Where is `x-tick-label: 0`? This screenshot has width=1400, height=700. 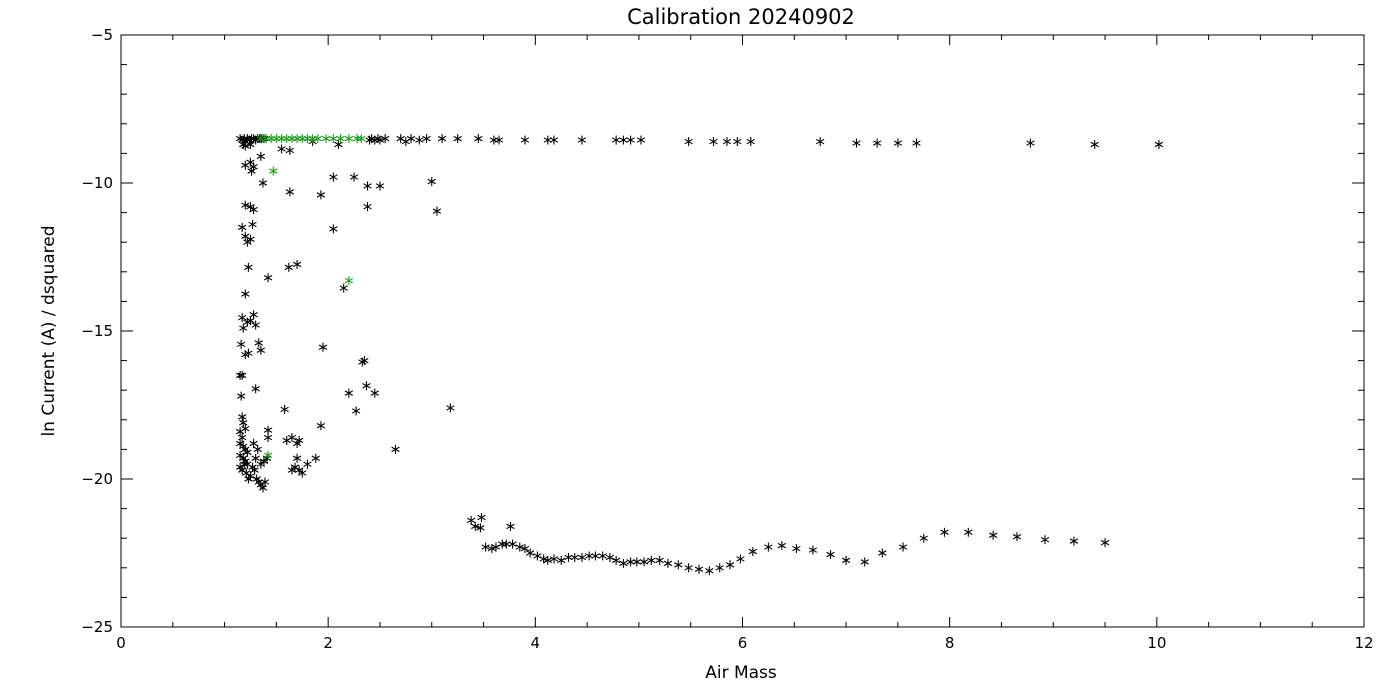
x-tick-label: 0 is located at coordinates (121, 643).